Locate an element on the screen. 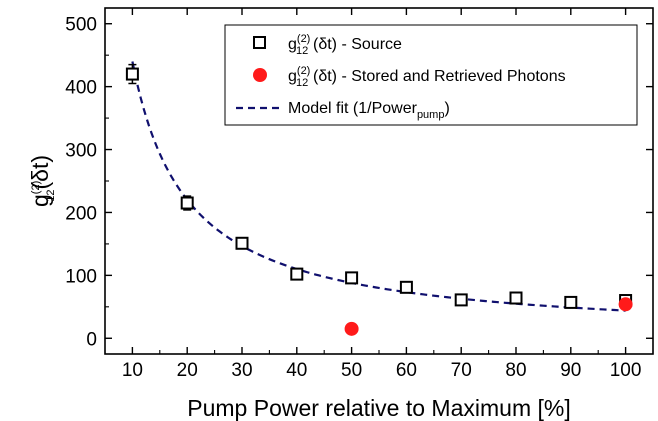 This screenshot has height=421, width=658. y-tick-label: 500 is located at coordinates (81, 25).